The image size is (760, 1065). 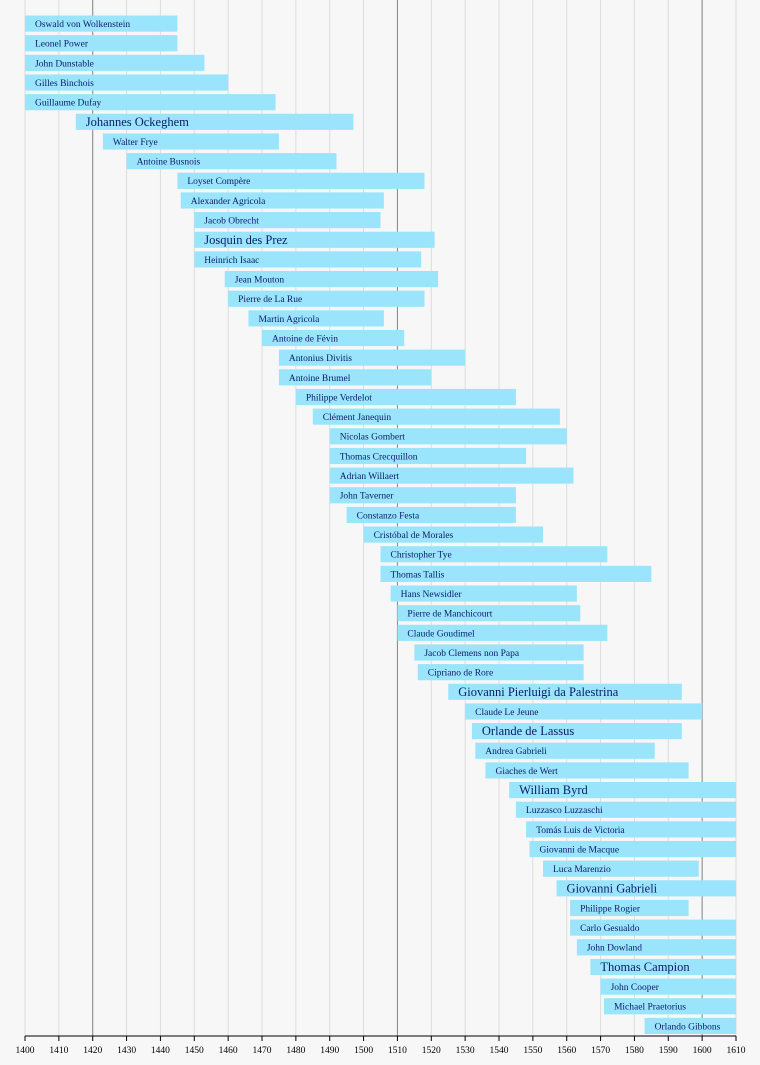 I want to click on x-tick-label: 1400, so click(x=25, y=1051).